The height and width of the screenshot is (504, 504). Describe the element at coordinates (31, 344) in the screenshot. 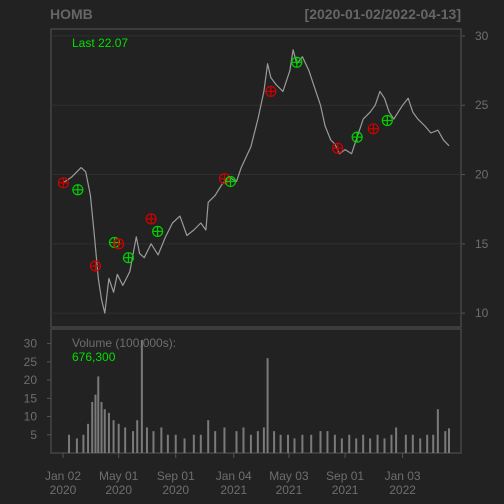

I see `volume-tick-label: 30` at that location.